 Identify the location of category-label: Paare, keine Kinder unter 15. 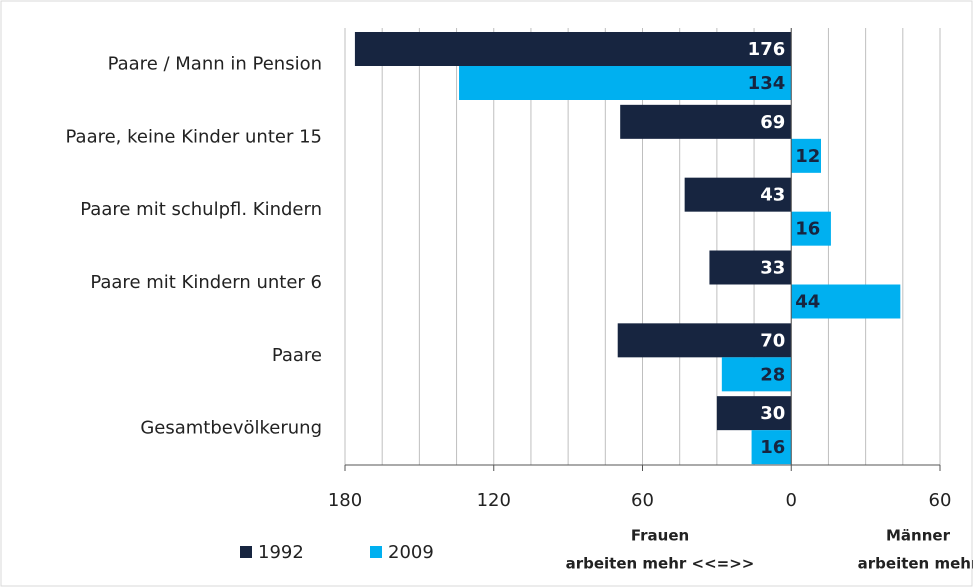
(194, 136).